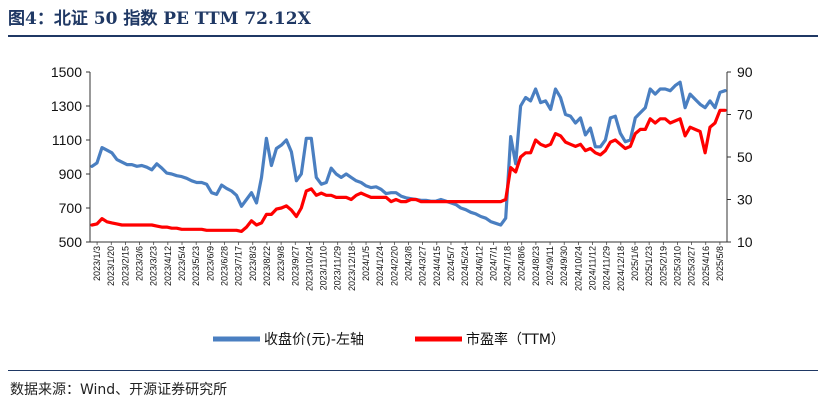  Describe the element at coordinates (366, 263) in the screenshot. I see `x-tick-label: 2024/1/5` at that location.